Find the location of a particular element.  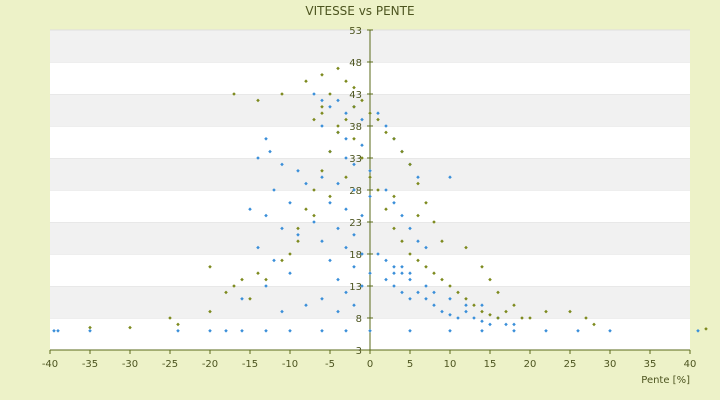

x-tick-label: 30 is located at coordinates (610, 364).